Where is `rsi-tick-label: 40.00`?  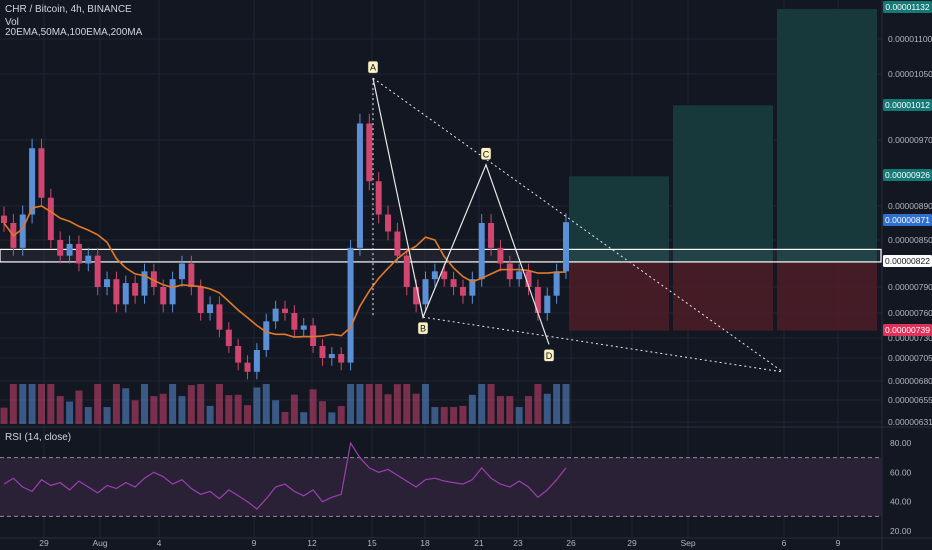
rsi-tick-label: 40.00 is located at coordinates (901, 502).